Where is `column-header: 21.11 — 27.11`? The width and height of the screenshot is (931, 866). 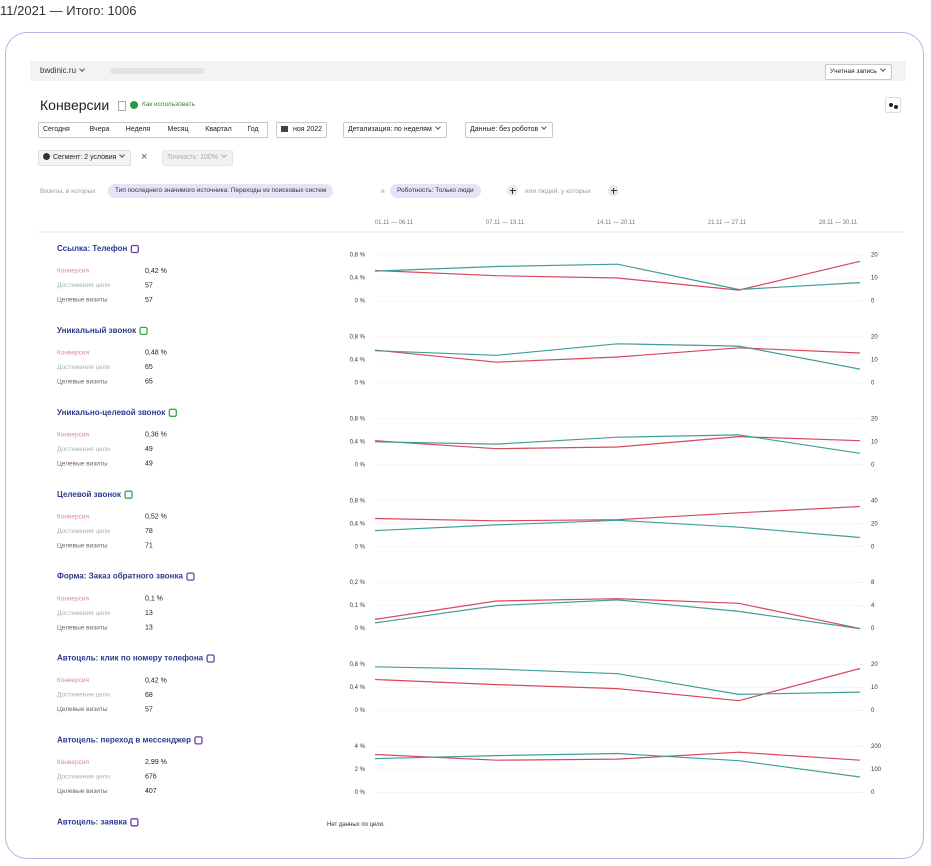
column-header: 21.11 — 27.11 is located at coordinates (727, 223).